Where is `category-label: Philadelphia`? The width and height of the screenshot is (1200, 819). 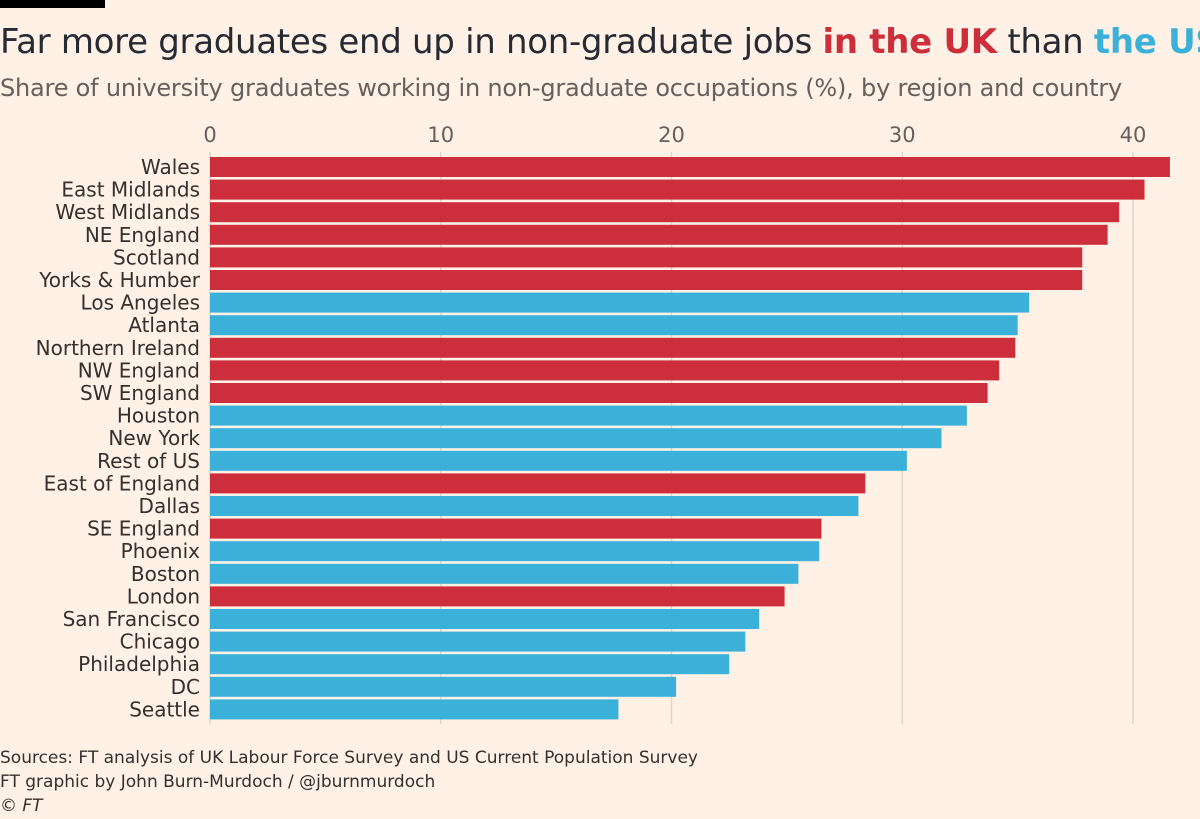
category-label: Philadelphia is located at coordinates (139, 664).